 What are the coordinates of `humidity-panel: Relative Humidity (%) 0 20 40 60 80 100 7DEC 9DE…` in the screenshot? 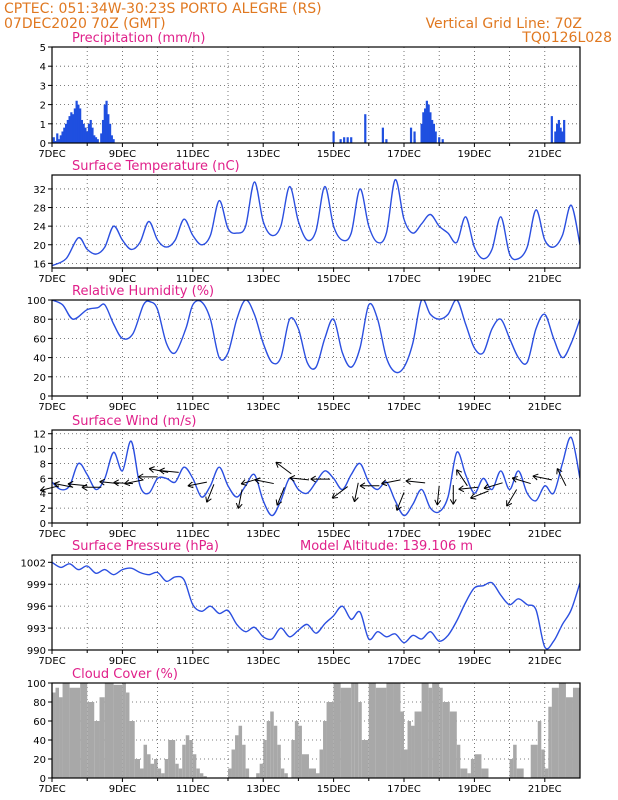 It's located at (304, 348).